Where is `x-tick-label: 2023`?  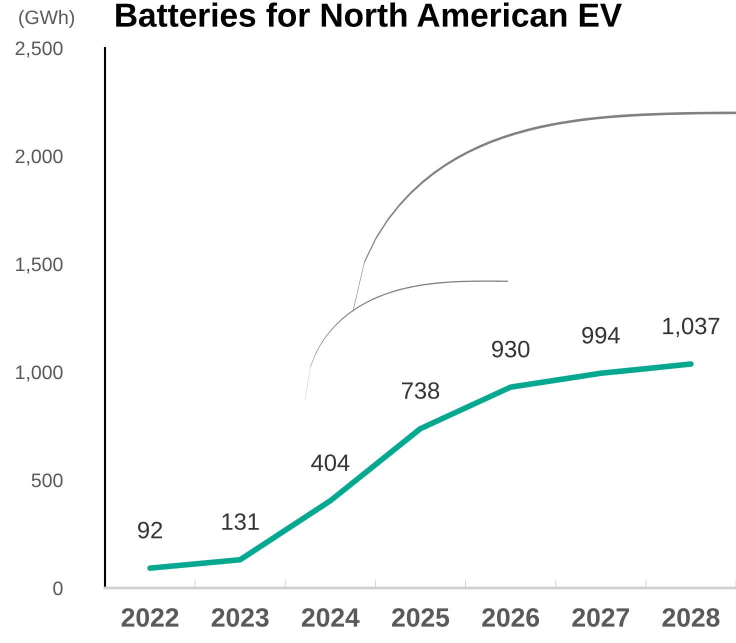
x-tick-label: 2023 is located at coordinates (240, 617).